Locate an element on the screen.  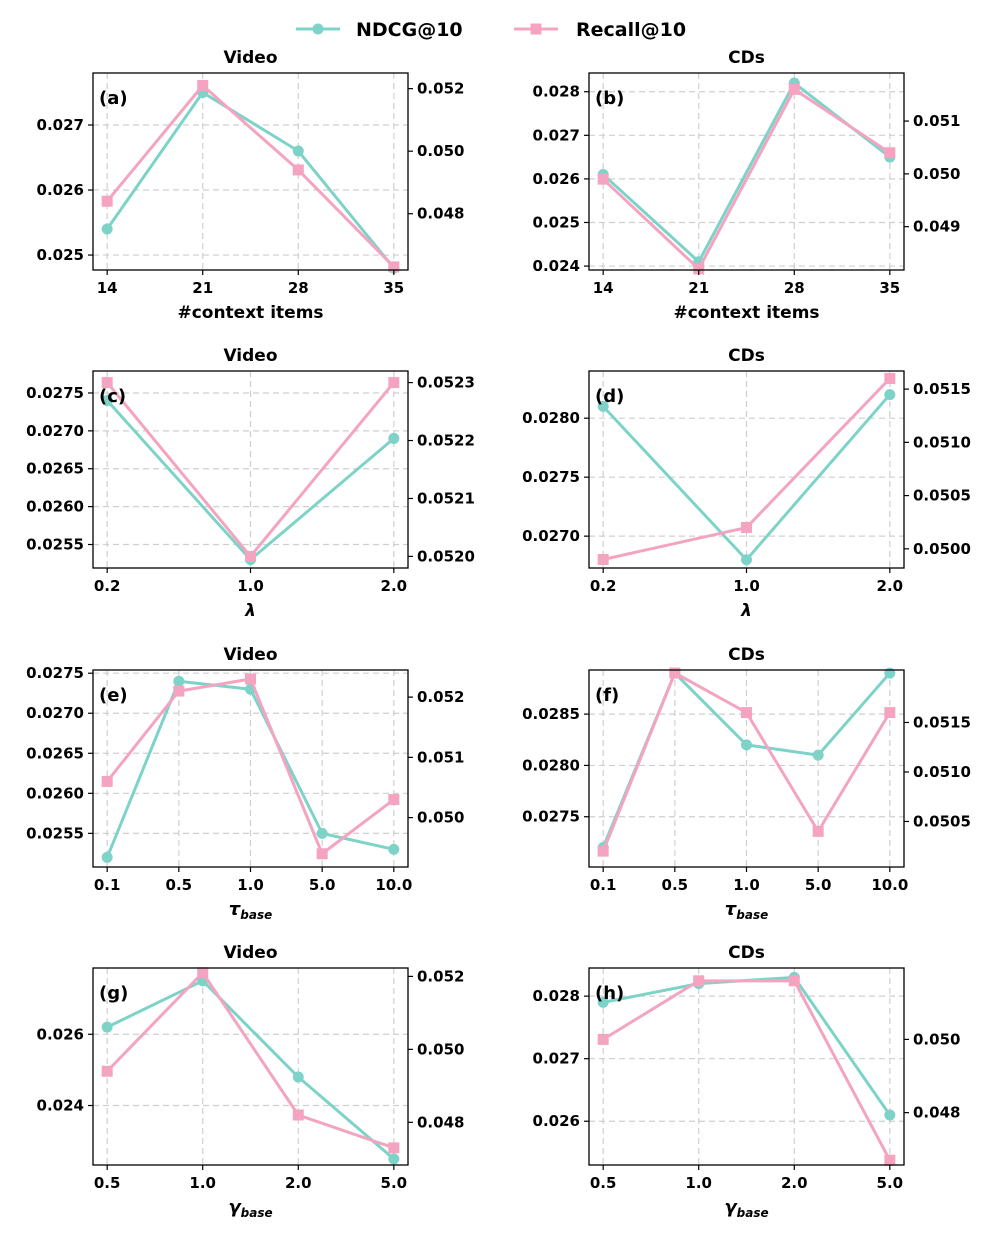
y-tick-label-left: 0.0255 is located at coordinates (55, 545).